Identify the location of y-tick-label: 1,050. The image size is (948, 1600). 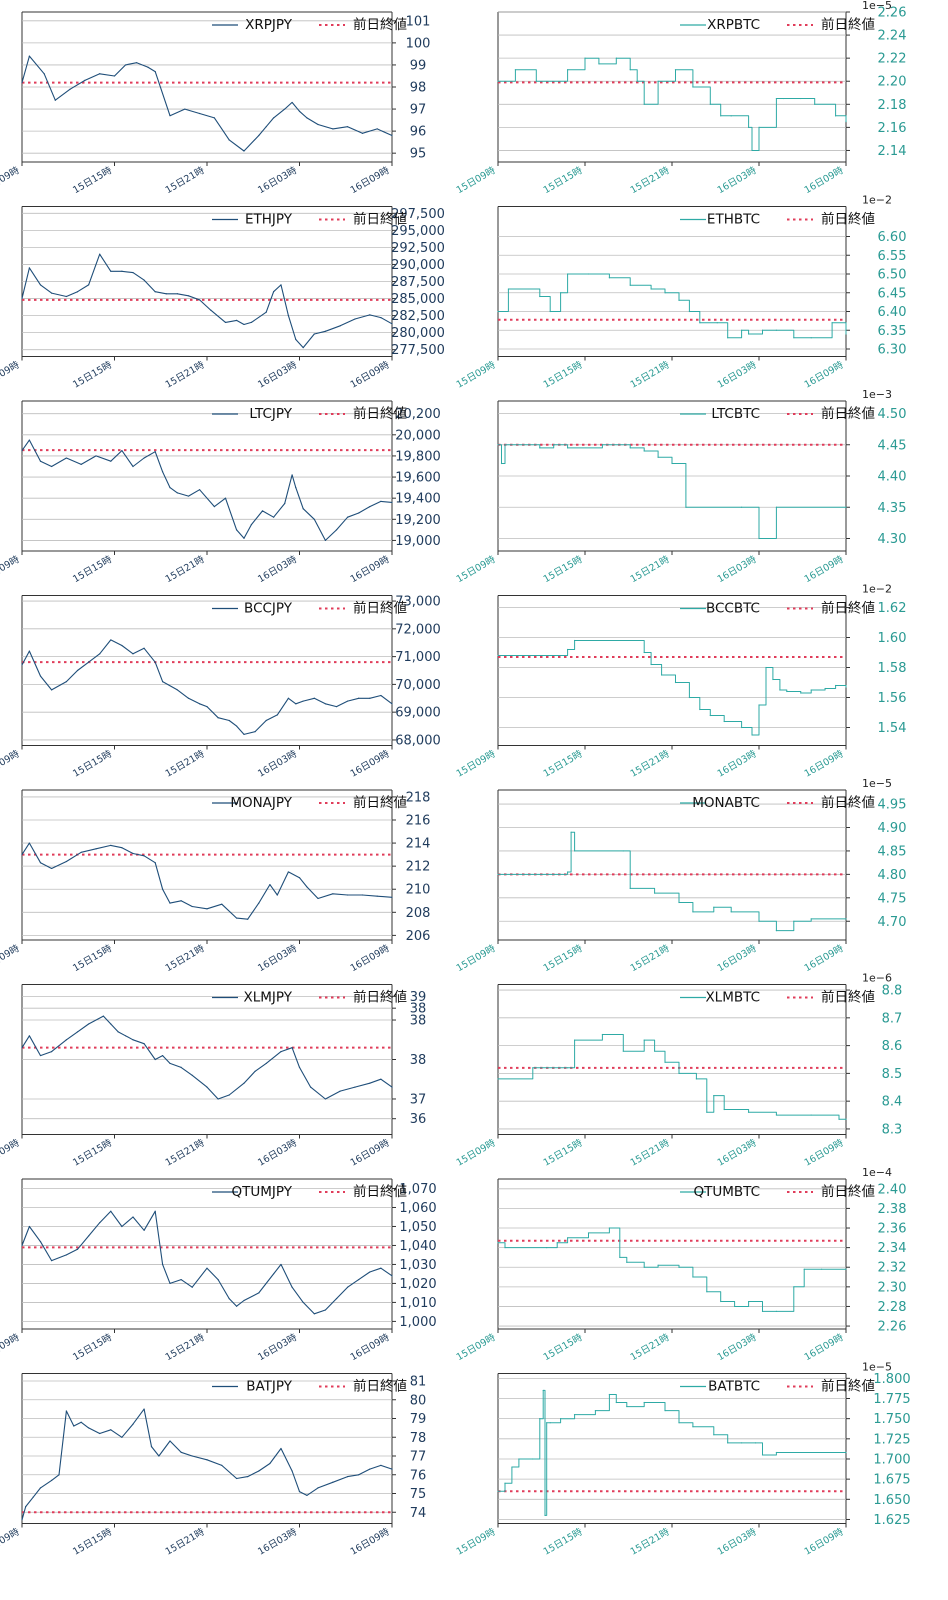
(417, 1227).